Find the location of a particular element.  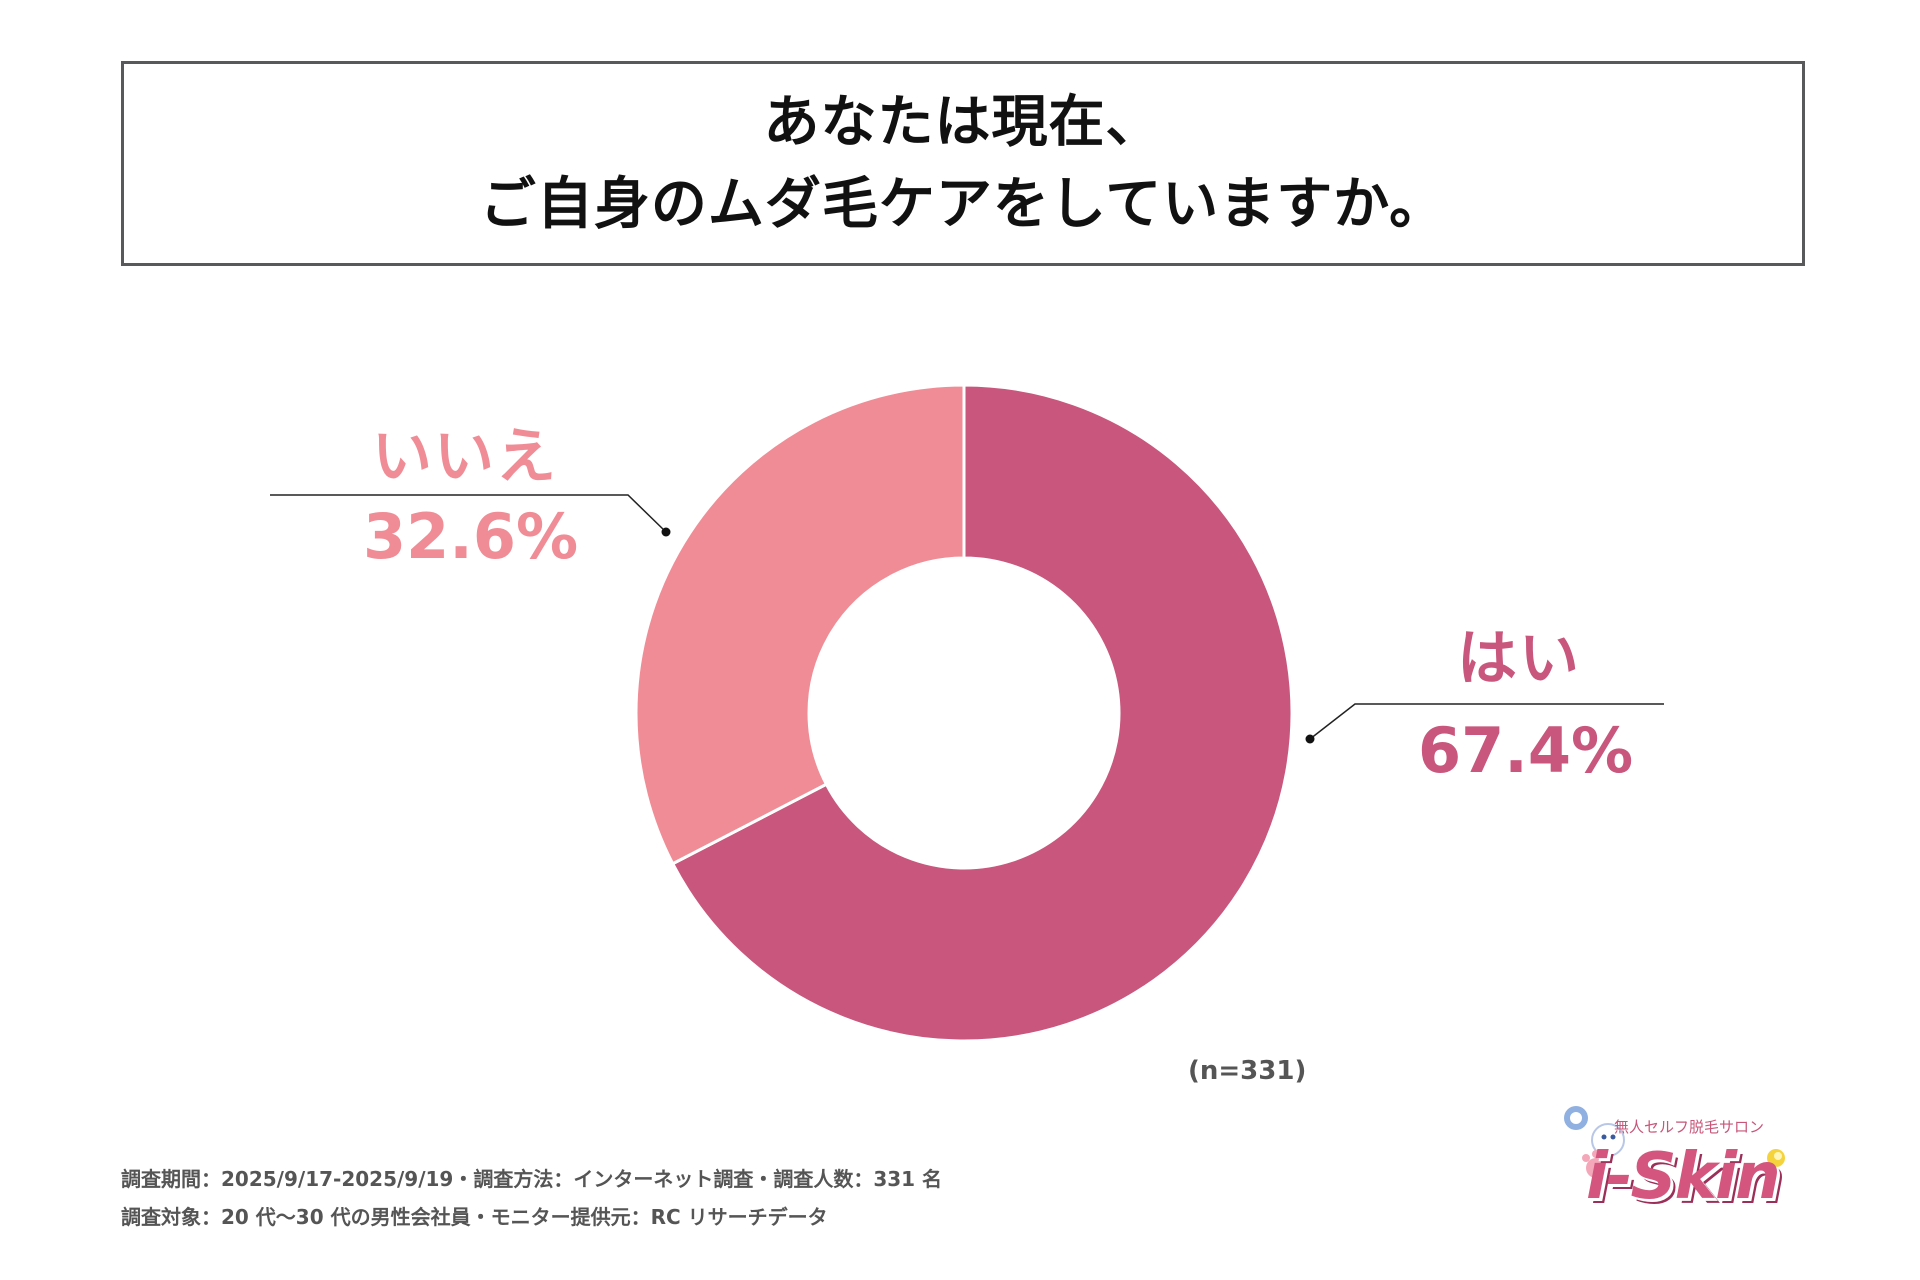

label-category-no: いいえ is located at coordinates (465, 457).